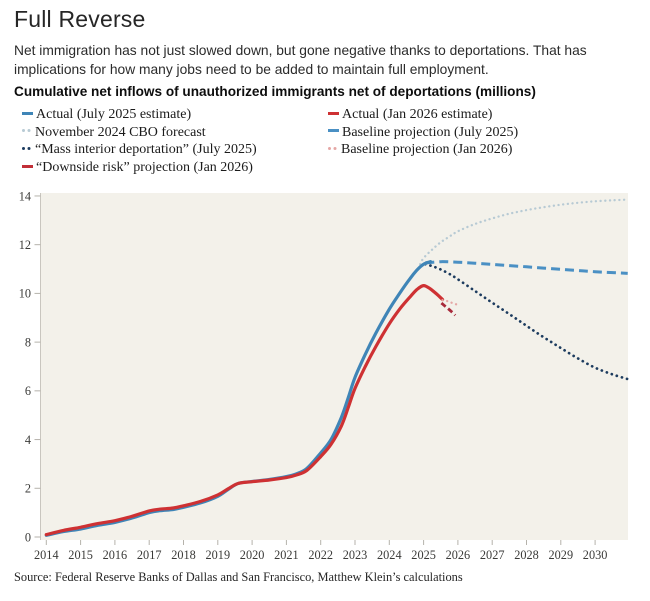  Describe the element at coordinates (423, 555) in the screenshot. I see `svg-text: 2025` at that location.